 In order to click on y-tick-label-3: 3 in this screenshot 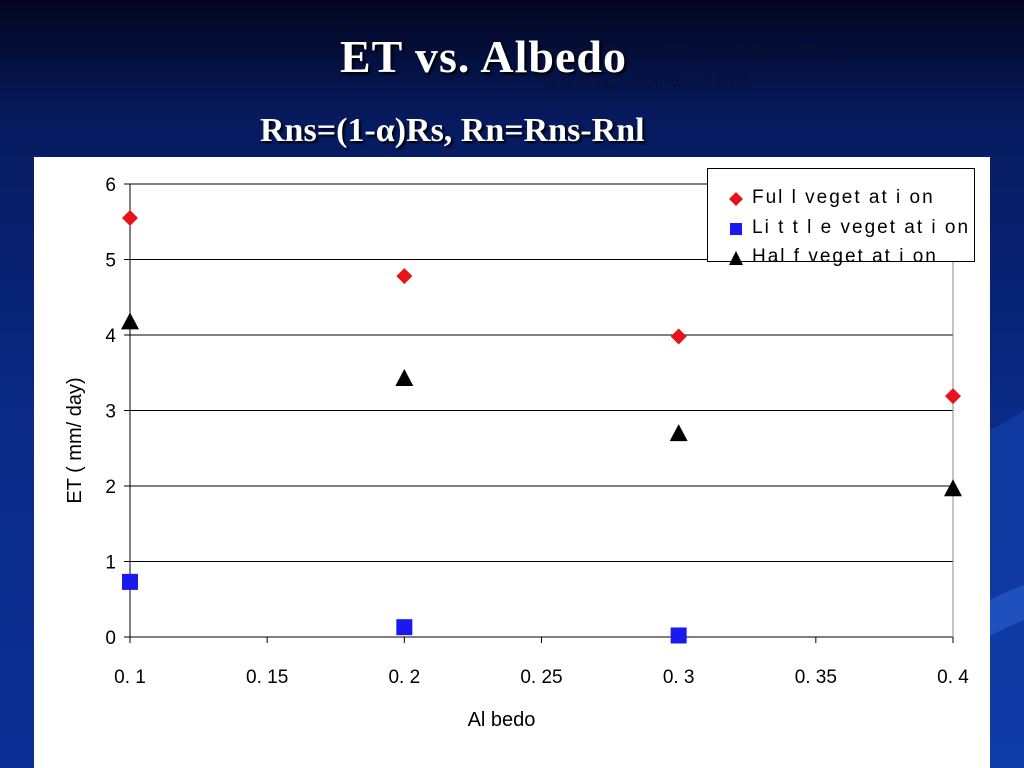, I will do `click(110, 412)`.